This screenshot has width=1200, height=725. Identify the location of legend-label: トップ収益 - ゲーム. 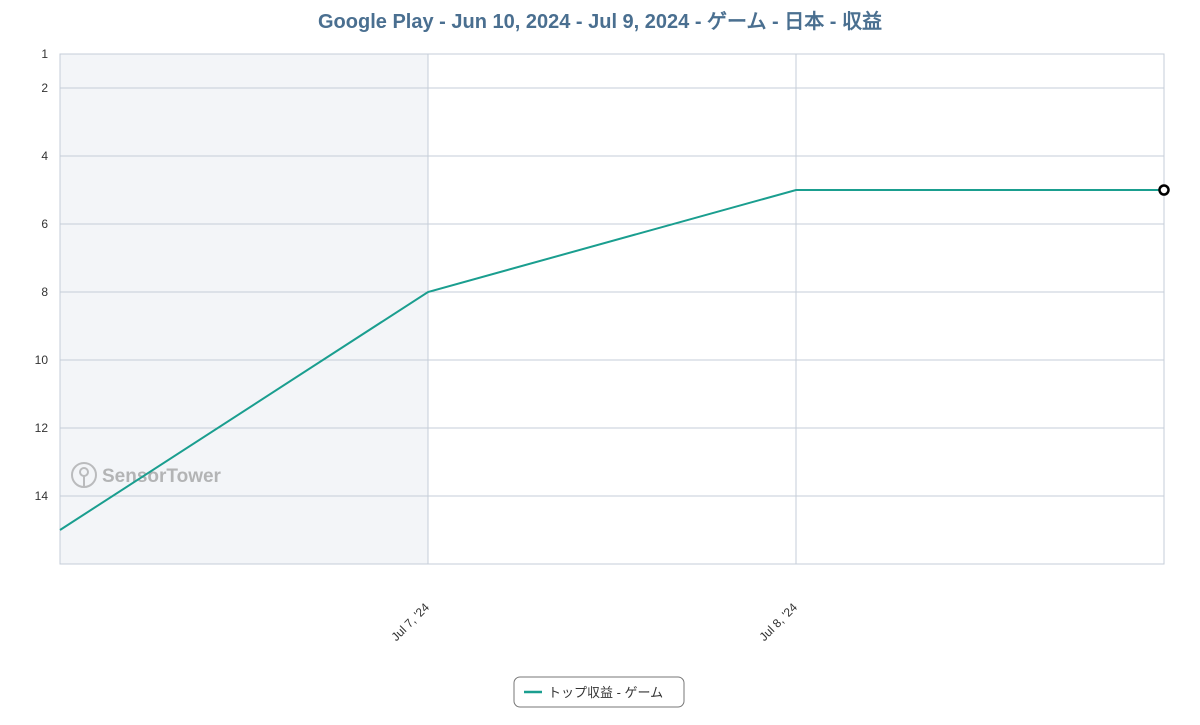
(605, 692).